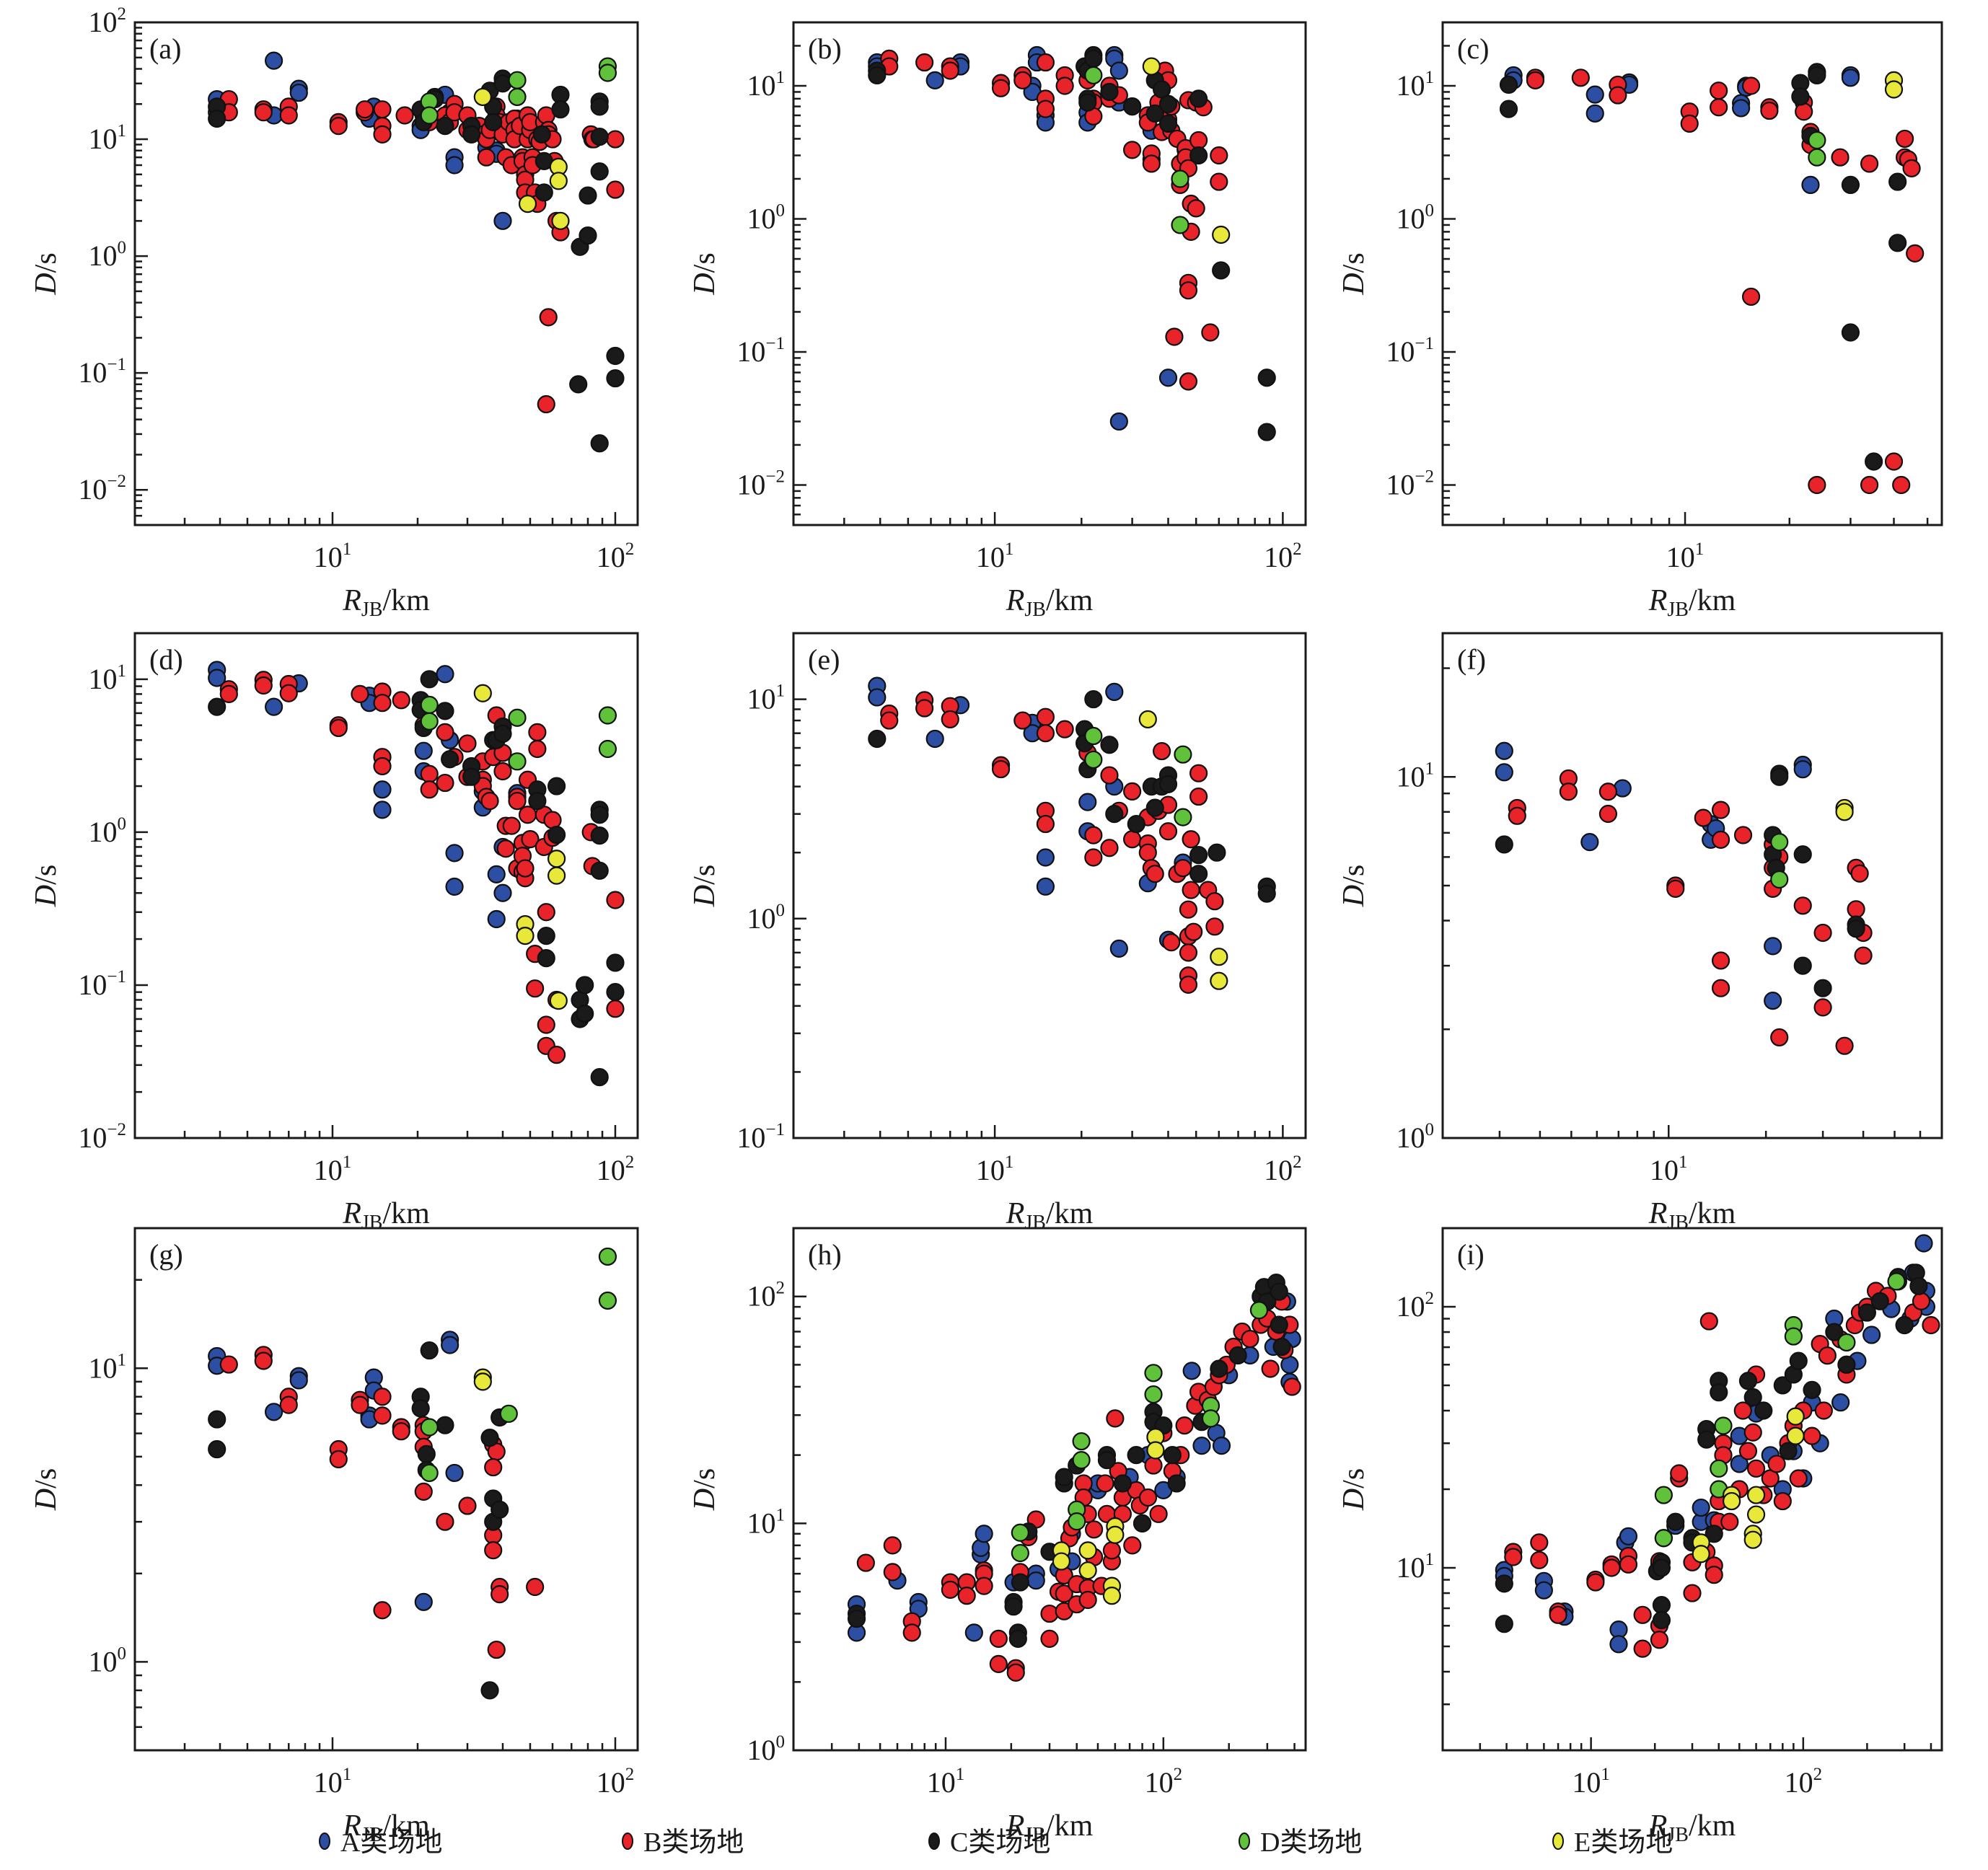 This screenshot has width=1988, height=1870. What do you see at coordinates (1473, 48) in the screenshot?
I see `panel-label: (c)` at bounding box center [1473, 48].